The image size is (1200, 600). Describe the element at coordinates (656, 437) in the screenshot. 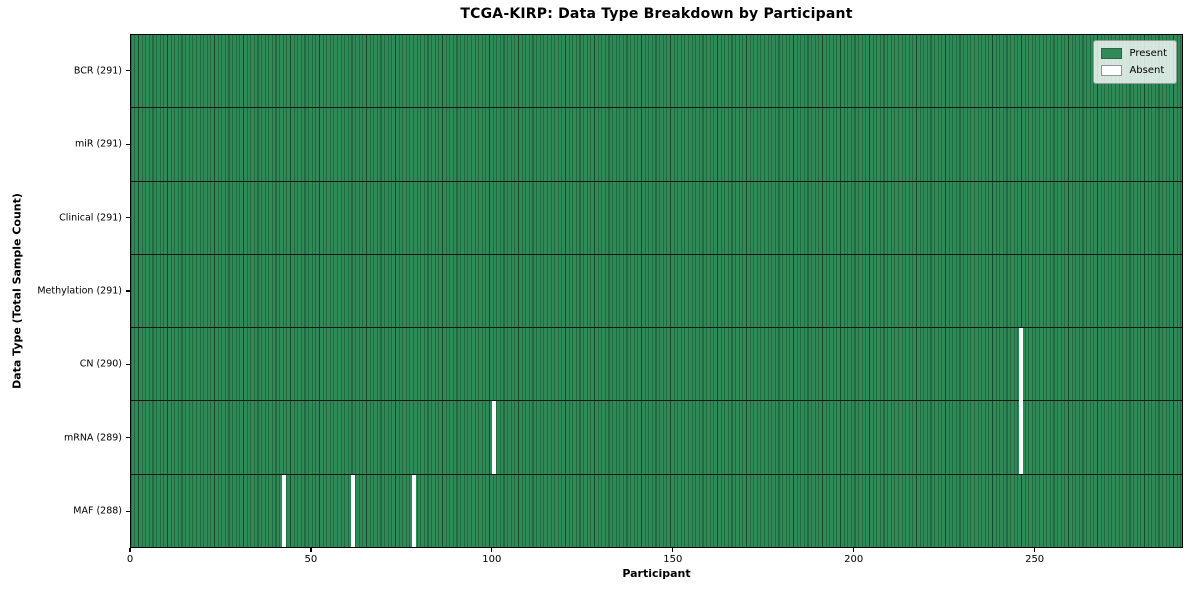

I see `heatmap-row-mrna` at that location.